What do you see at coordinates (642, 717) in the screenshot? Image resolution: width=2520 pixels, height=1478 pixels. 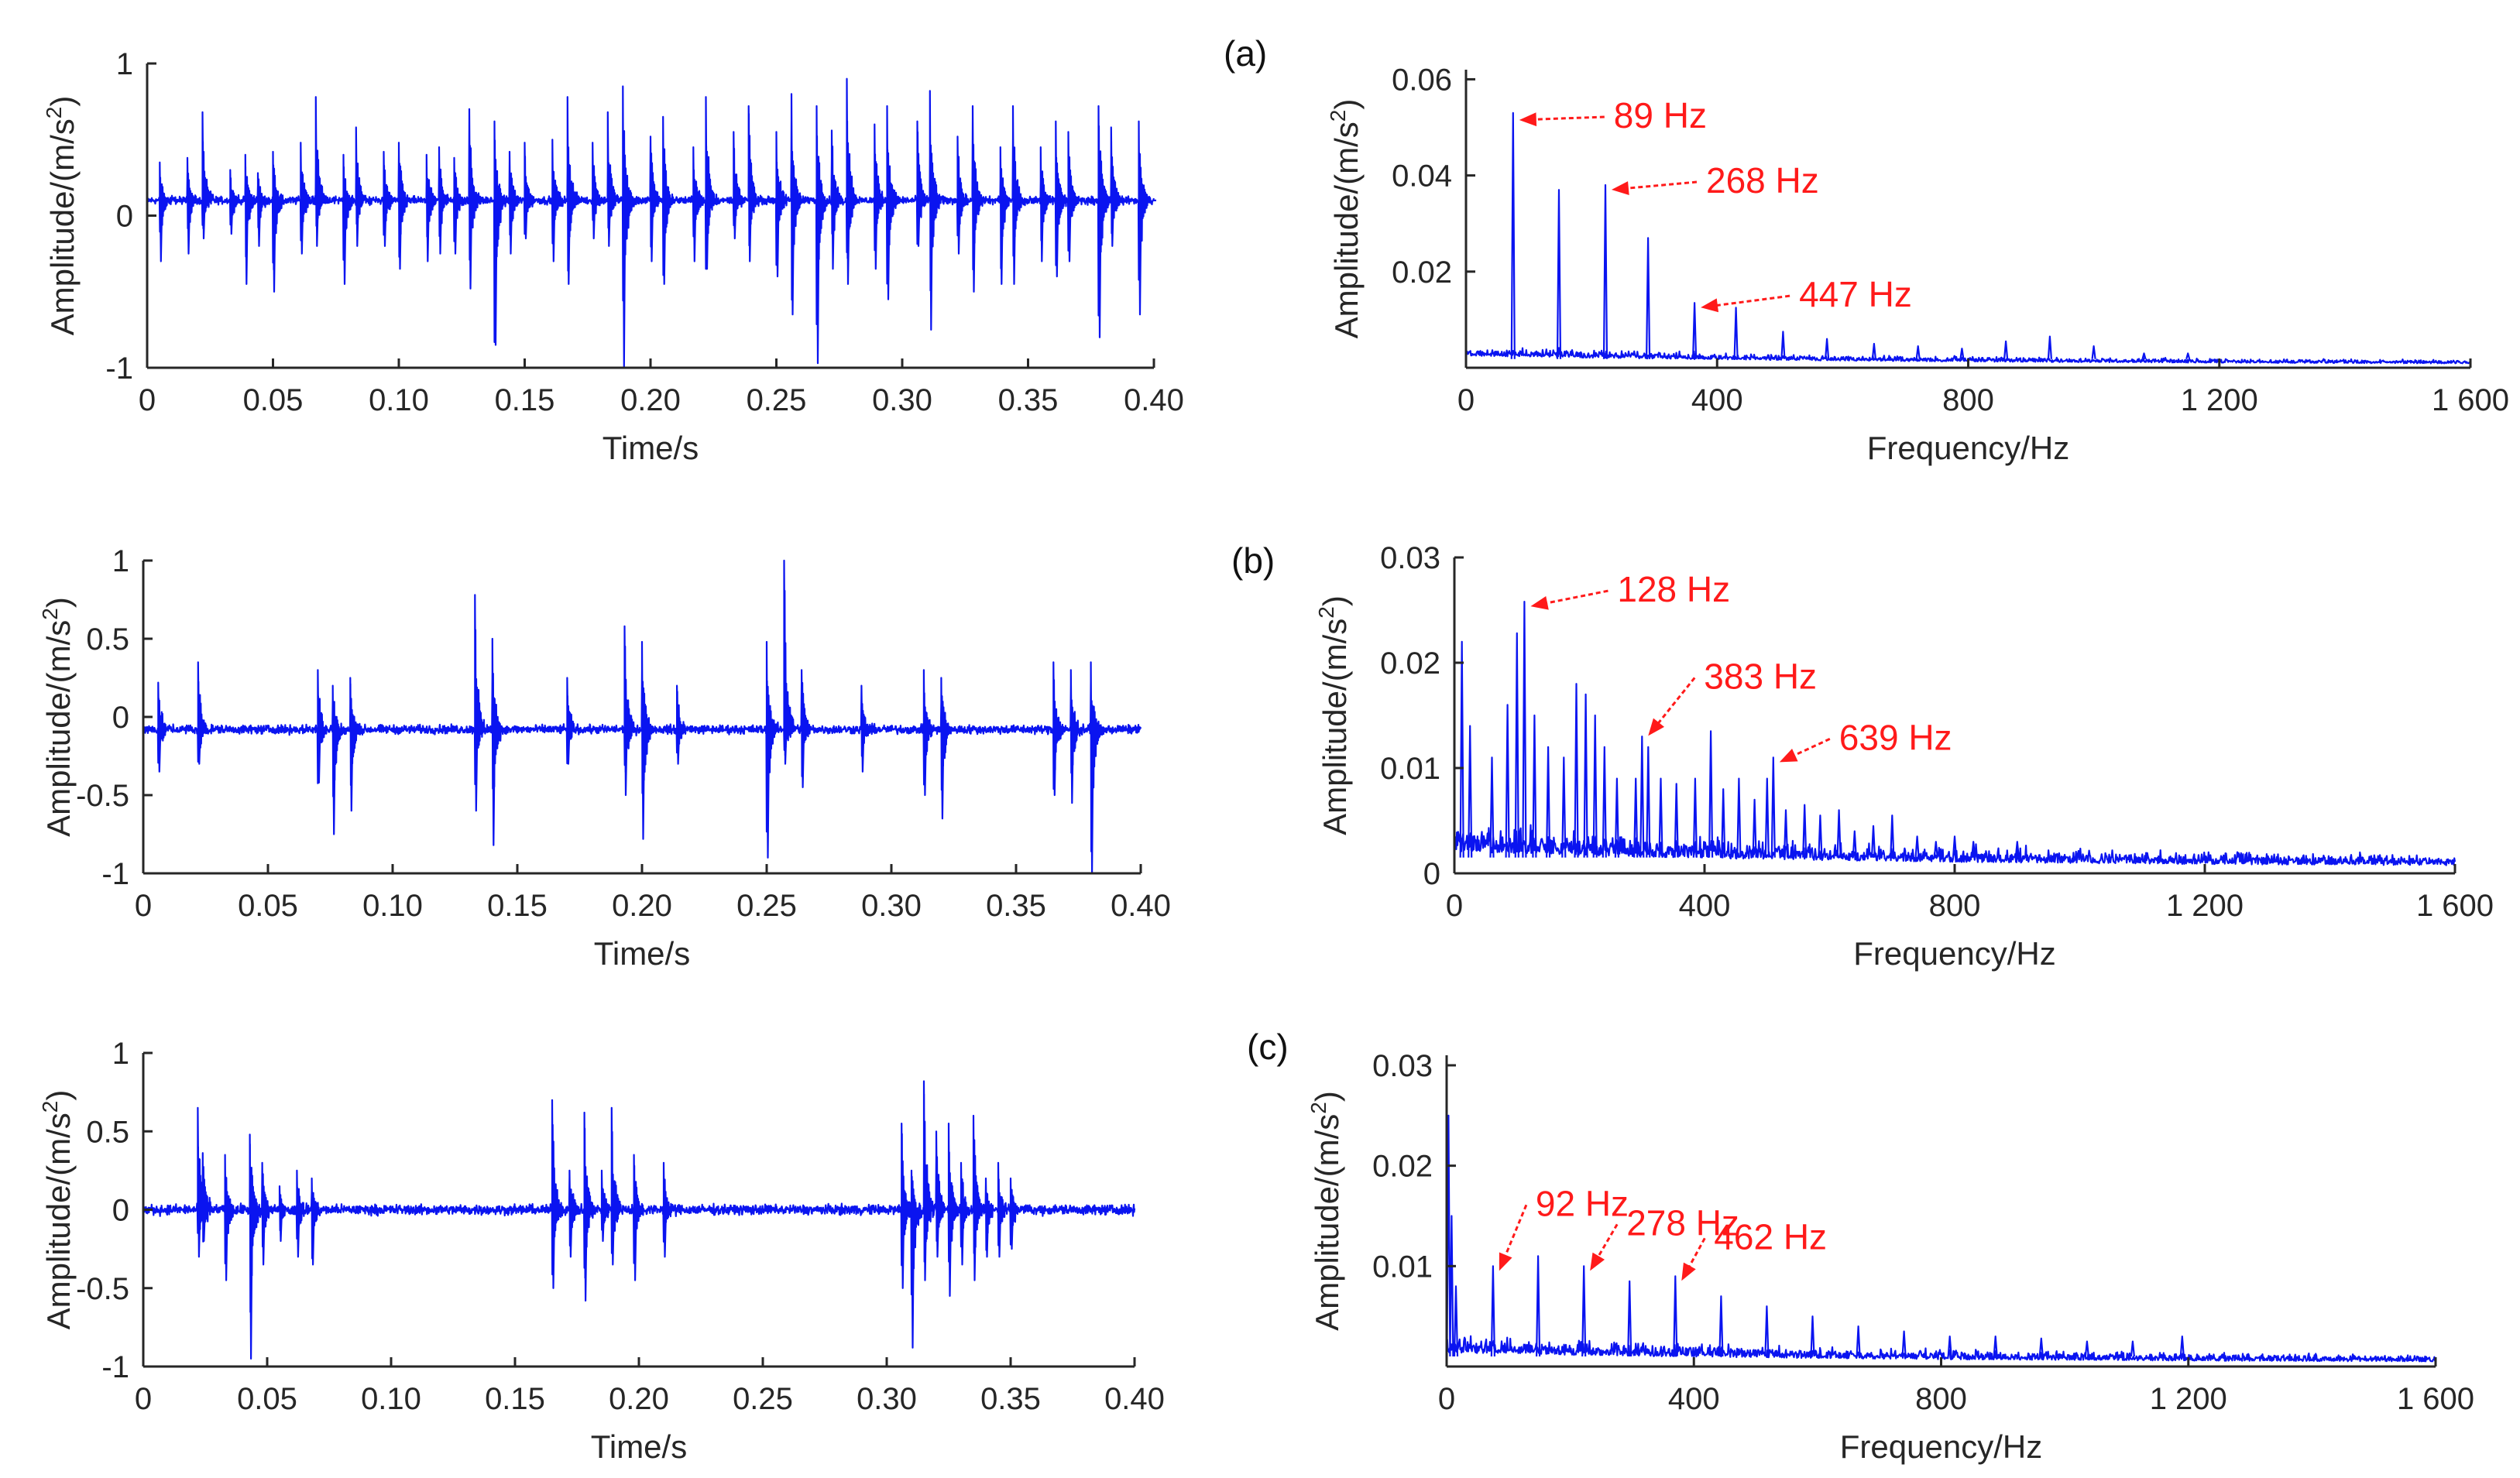 I see `time-b-signal-line` at bounding box center [642, 717].